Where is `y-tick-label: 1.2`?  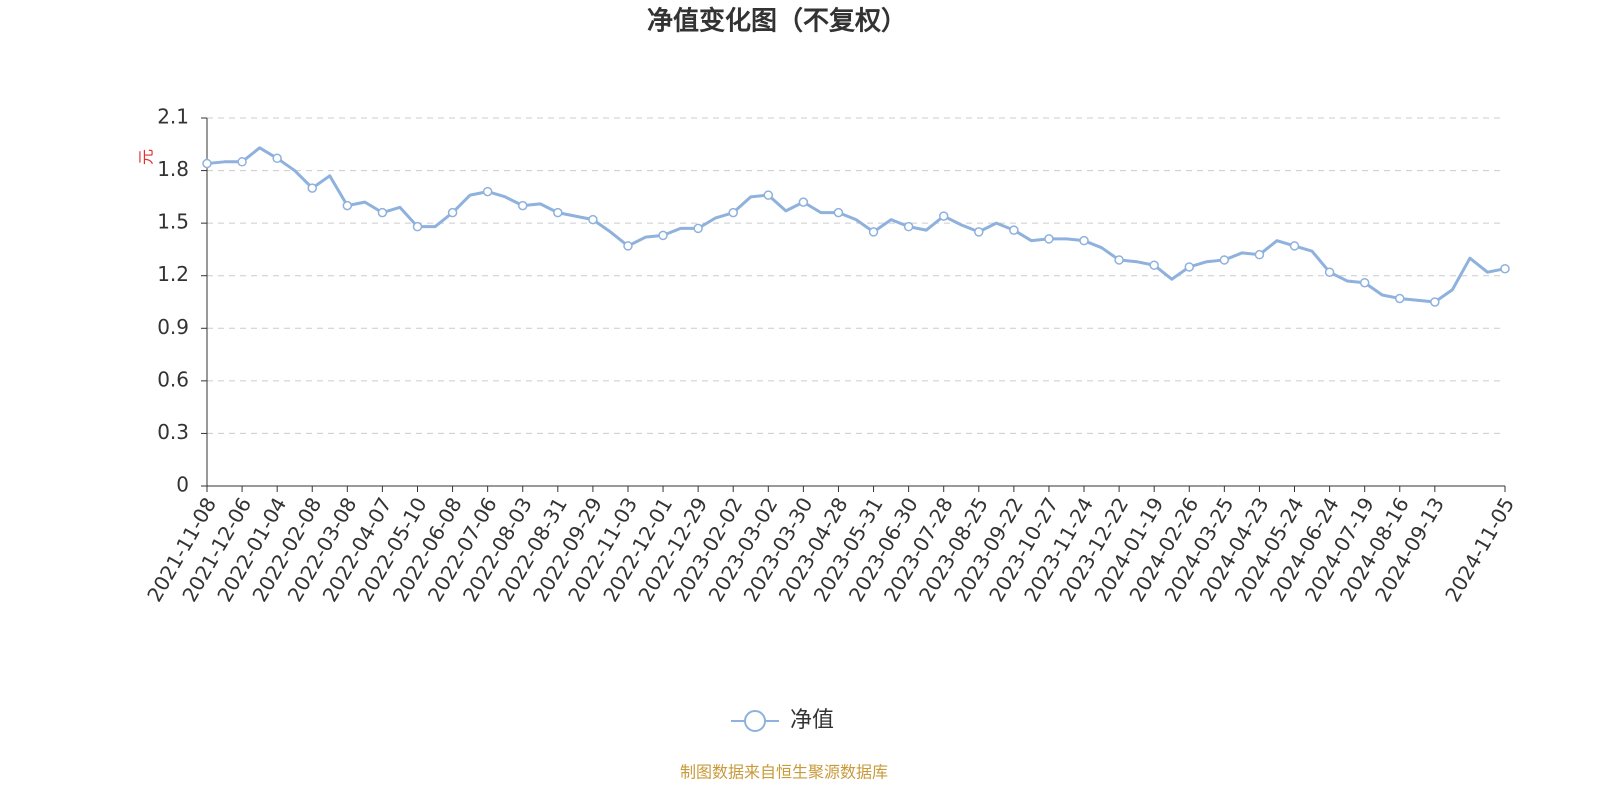 y-tick-label: 1.2 is located at coordinates (173, 274).